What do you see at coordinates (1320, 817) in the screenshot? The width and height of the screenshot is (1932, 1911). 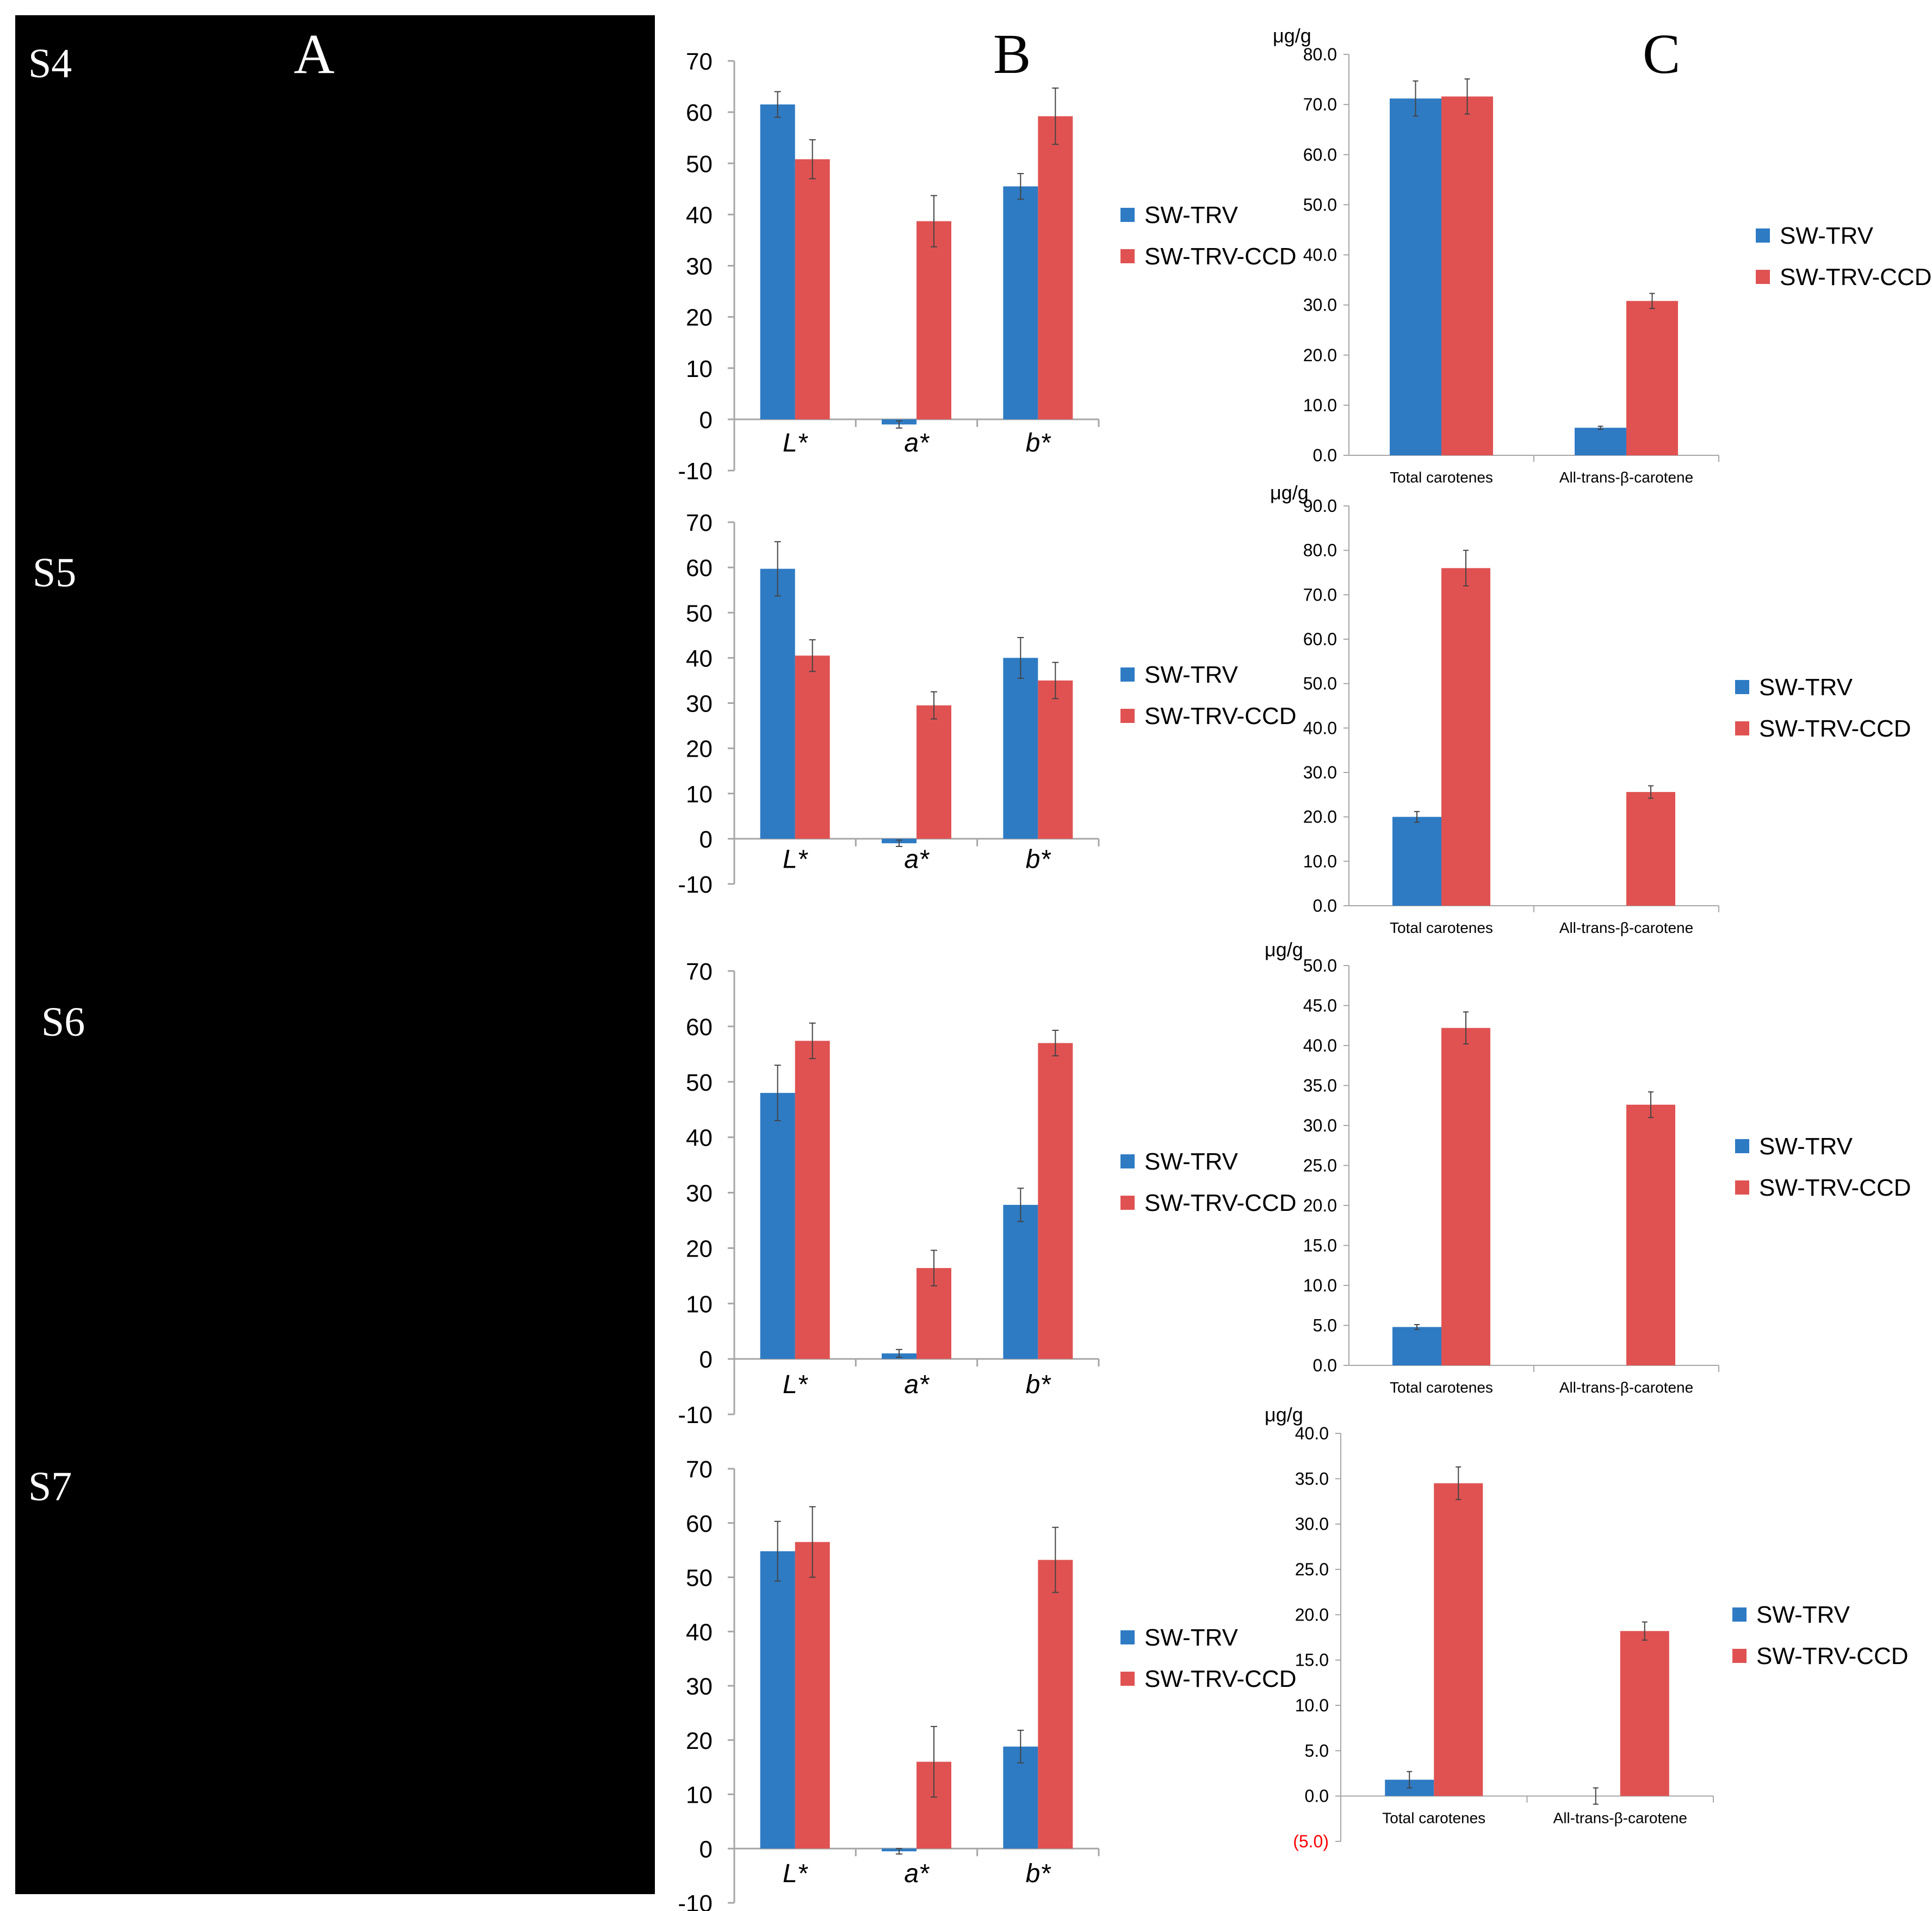 I see `y-tick-label: 20.0` at bounding box center [1320, 817].